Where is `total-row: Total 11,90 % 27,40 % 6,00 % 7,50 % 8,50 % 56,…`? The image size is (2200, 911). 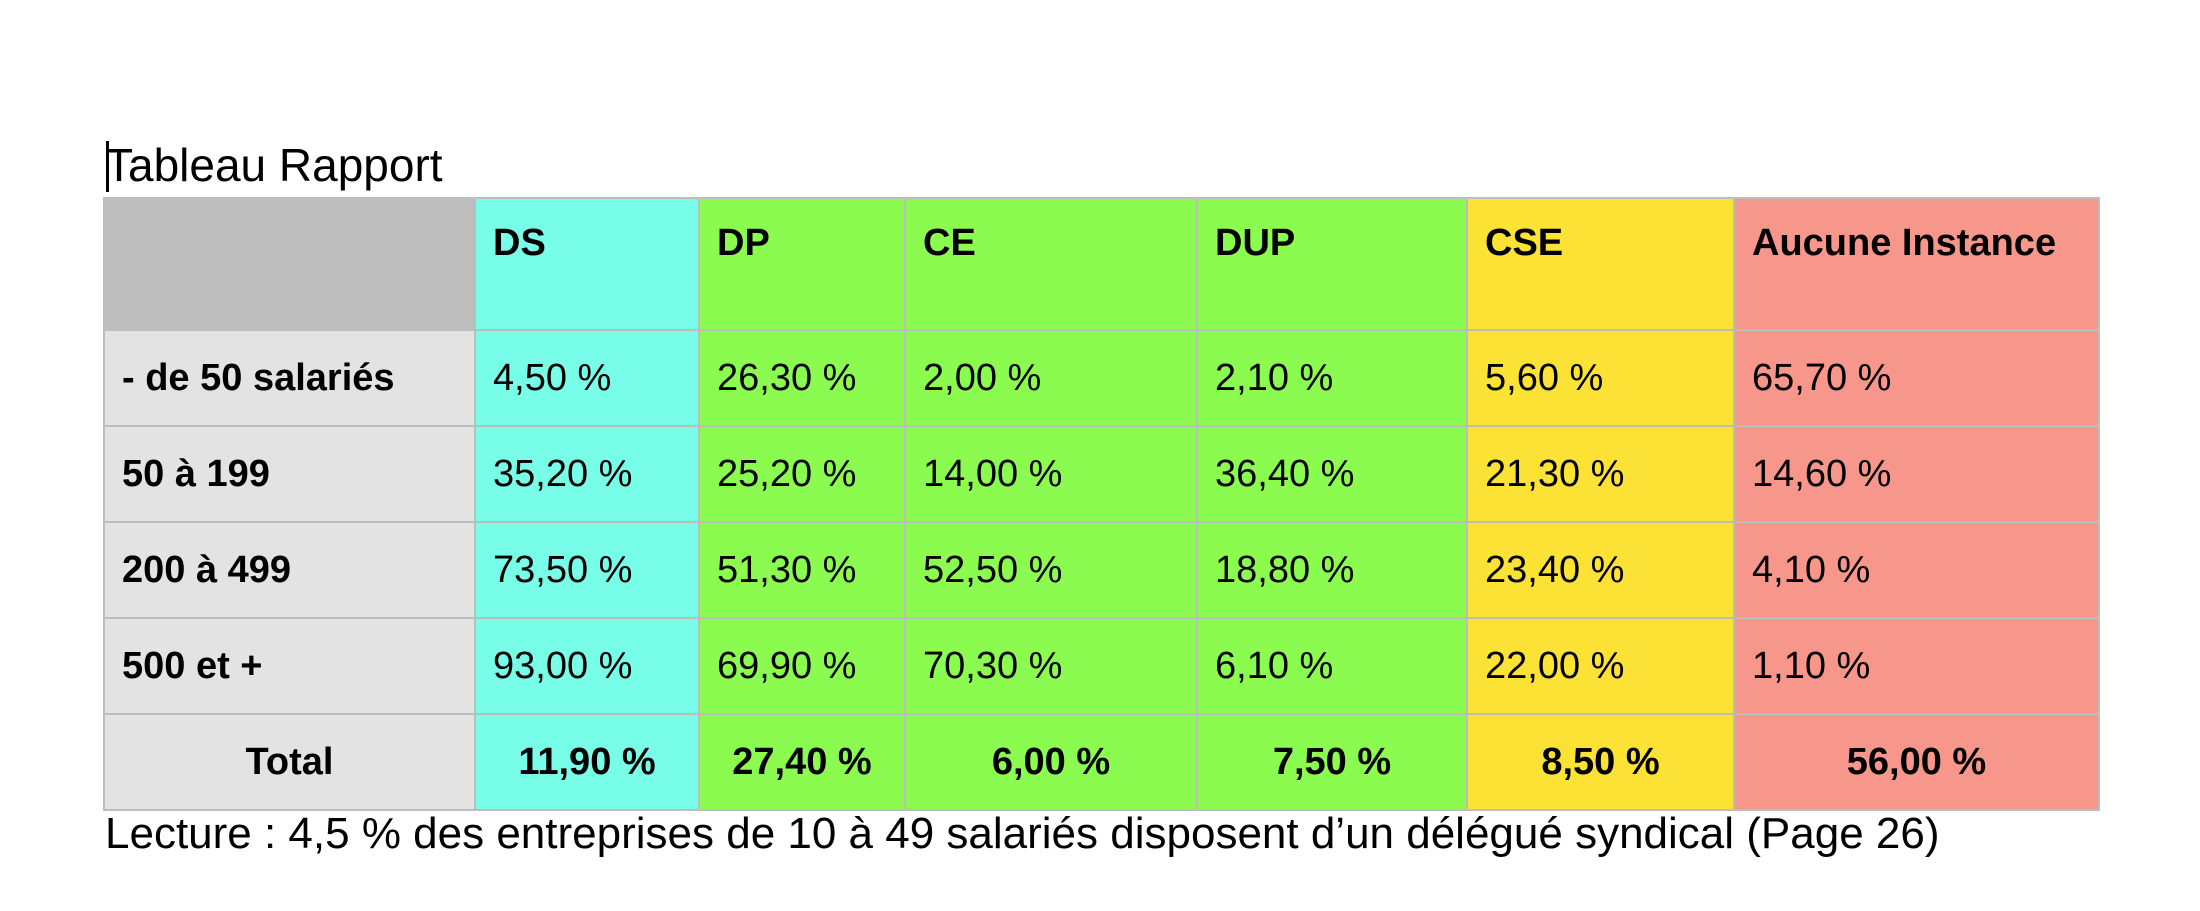
total-row: Total 11,90 % 27,40 % 6,00 % 7,50 % 8,50 % 56,… is located at coordinates (1101, 762).